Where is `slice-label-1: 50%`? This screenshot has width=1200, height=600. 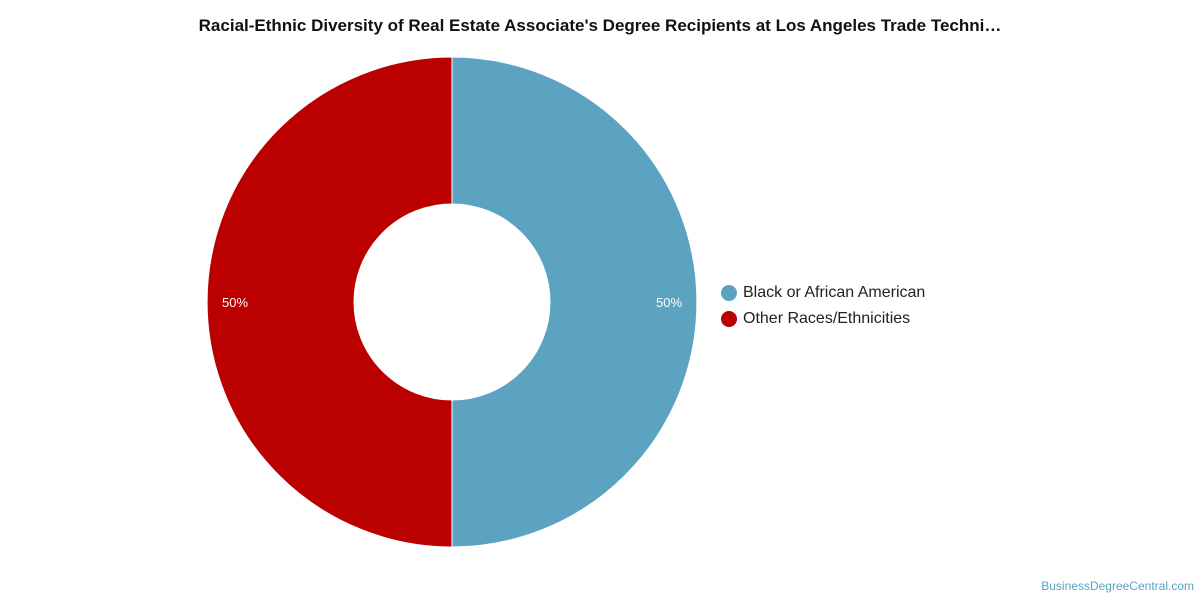 slice-label-1: 50% is located at coordinates (235, 302).